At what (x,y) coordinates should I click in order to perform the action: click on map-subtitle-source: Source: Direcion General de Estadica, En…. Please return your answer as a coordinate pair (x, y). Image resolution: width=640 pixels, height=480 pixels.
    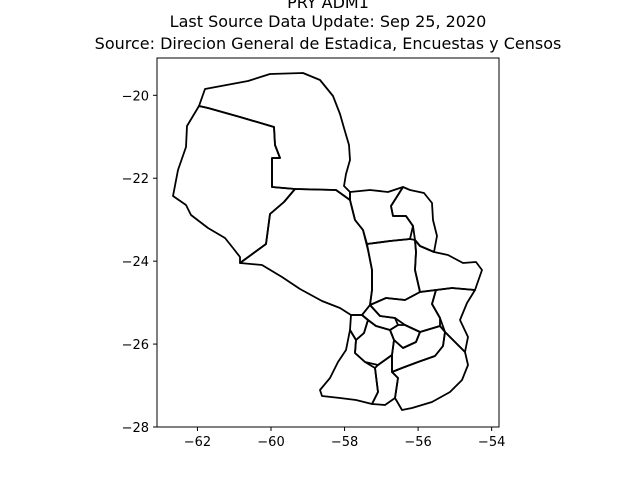
    Looking at the image, I should click on (328, 43).